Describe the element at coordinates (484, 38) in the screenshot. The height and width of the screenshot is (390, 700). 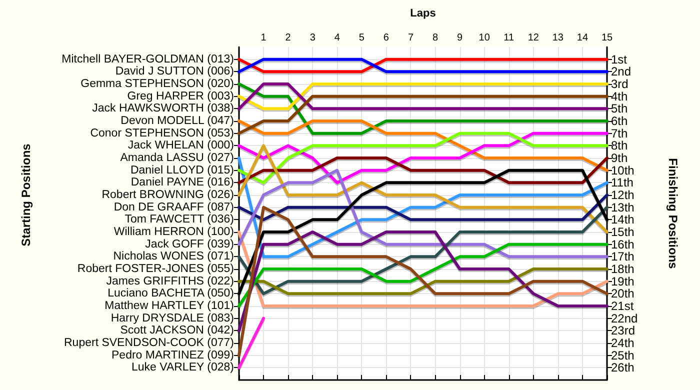
I see `x-tick-label: 10` at that location.